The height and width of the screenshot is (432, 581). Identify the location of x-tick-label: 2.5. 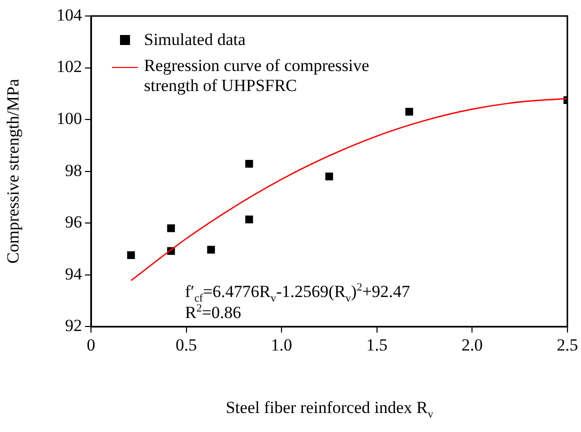
(567, 344).